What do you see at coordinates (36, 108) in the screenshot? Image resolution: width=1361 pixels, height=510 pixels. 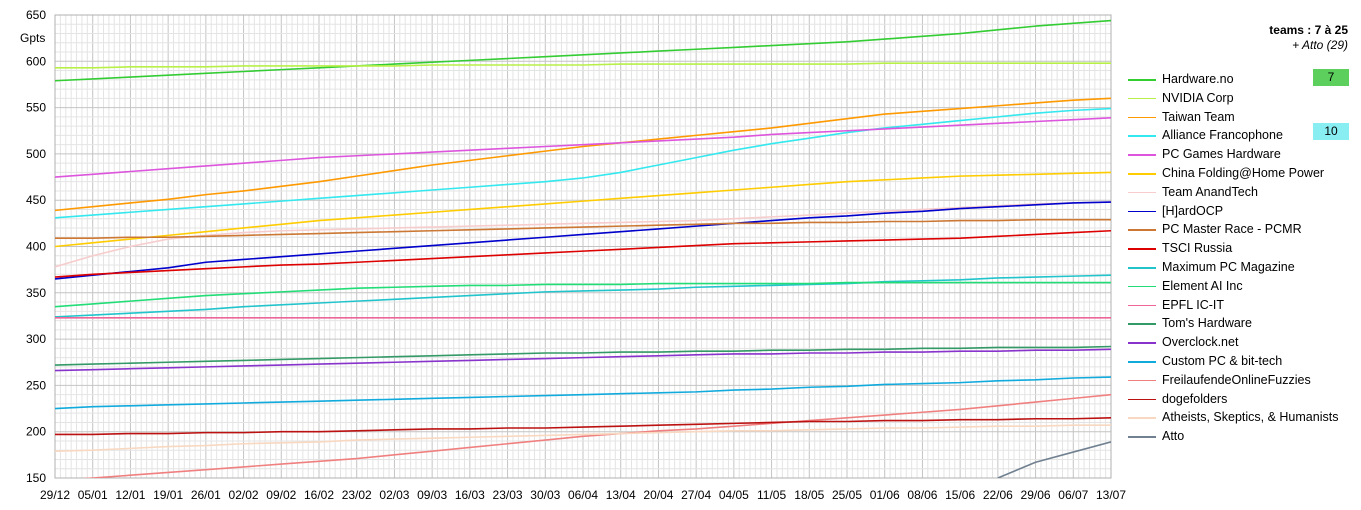 I see `y-tick-label: 550` at bounding box center [36, 108].